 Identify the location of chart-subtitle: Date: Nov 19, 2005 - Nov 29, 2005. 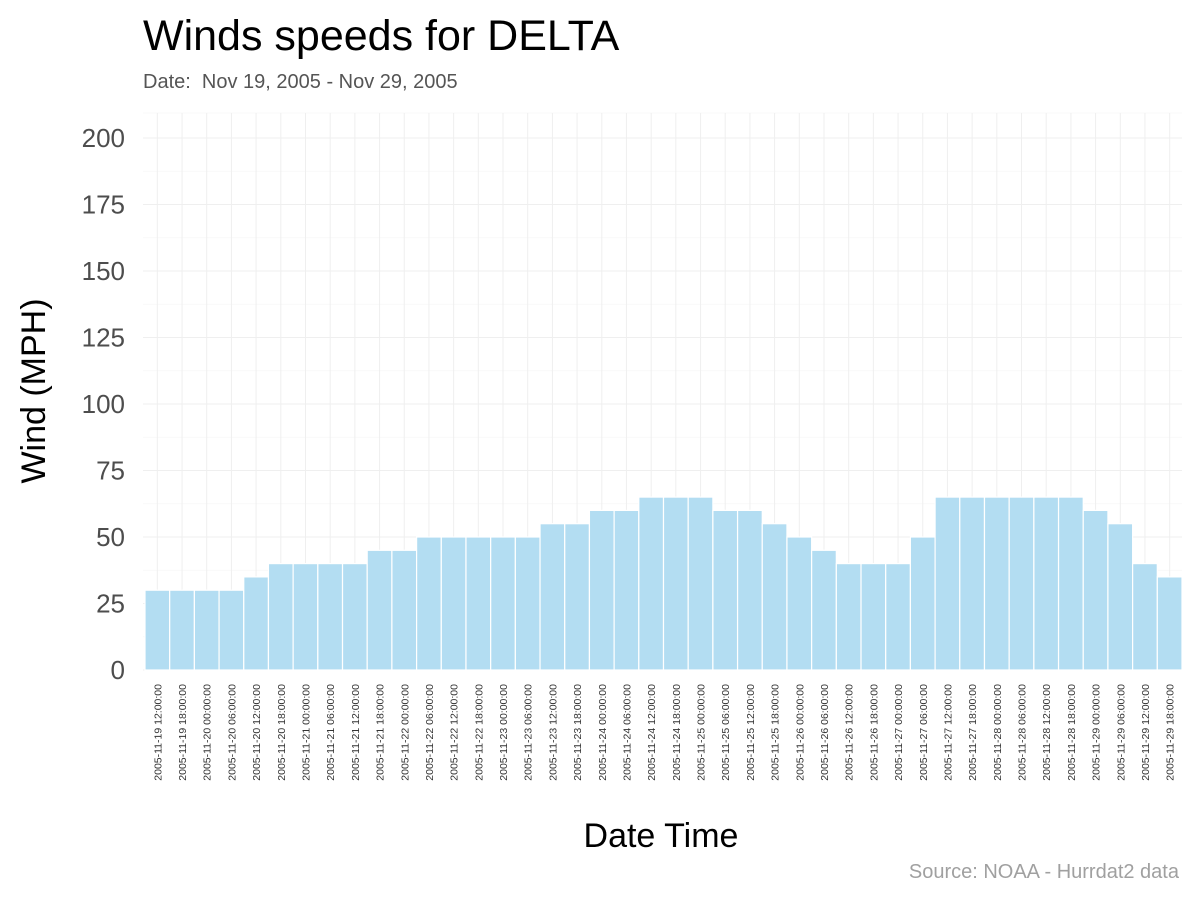
(300, 82).